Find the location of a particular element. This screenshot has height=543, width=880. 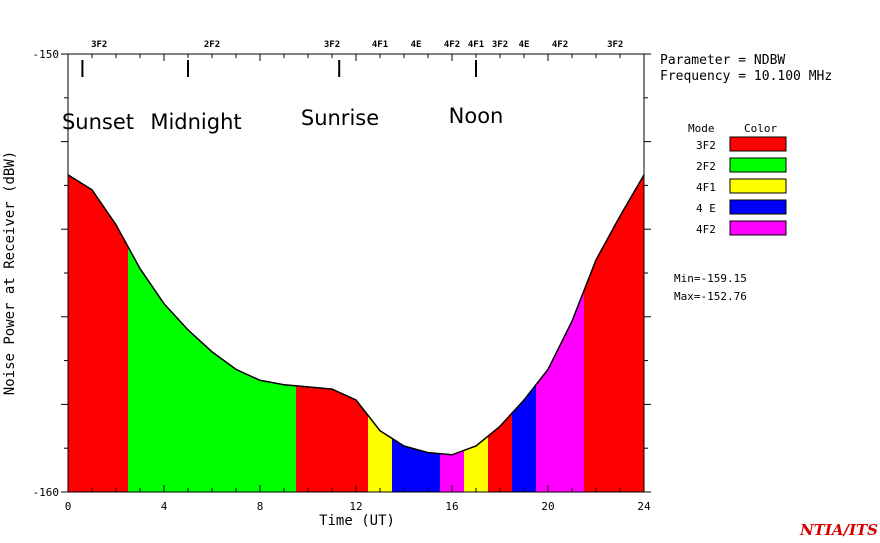

x-tick-labels: 0 4 8 12 16 20 24 is located at coordinates (358, 506).